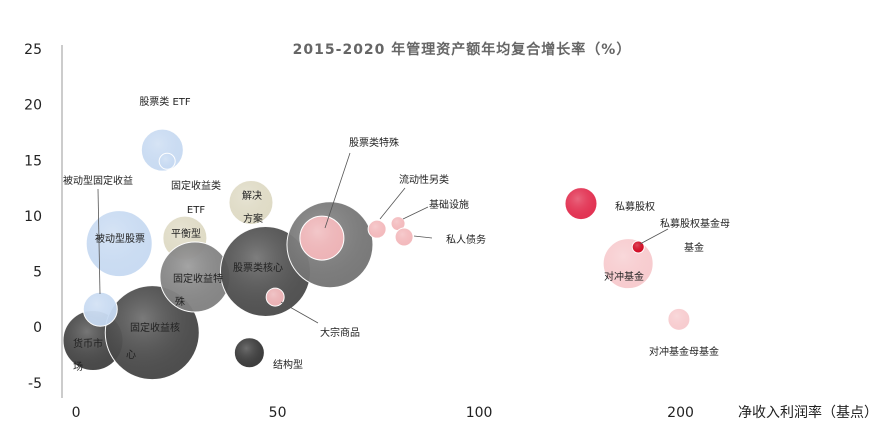 This screenshot has height=446, width=886. I want to click on bubble-label: 私募股权, so click(635, 206).